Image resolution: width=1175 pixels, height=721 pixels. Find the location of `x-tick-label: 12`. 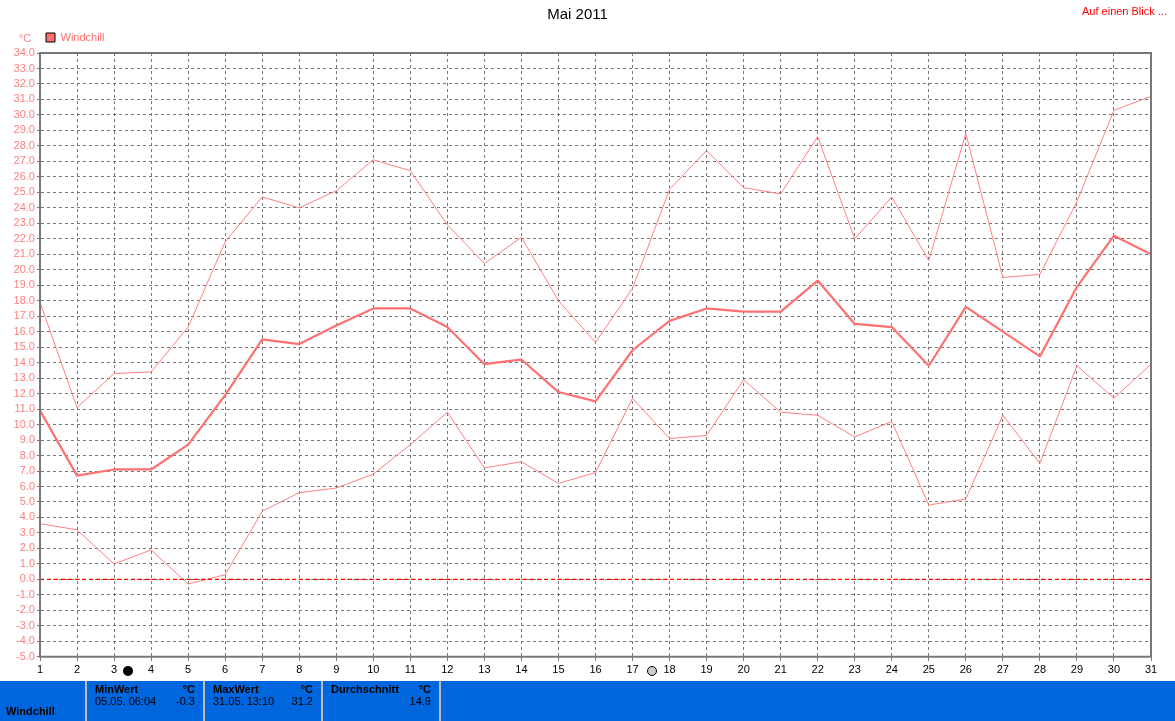

x-tick-label: 12 is located at coordinates (447, 669).